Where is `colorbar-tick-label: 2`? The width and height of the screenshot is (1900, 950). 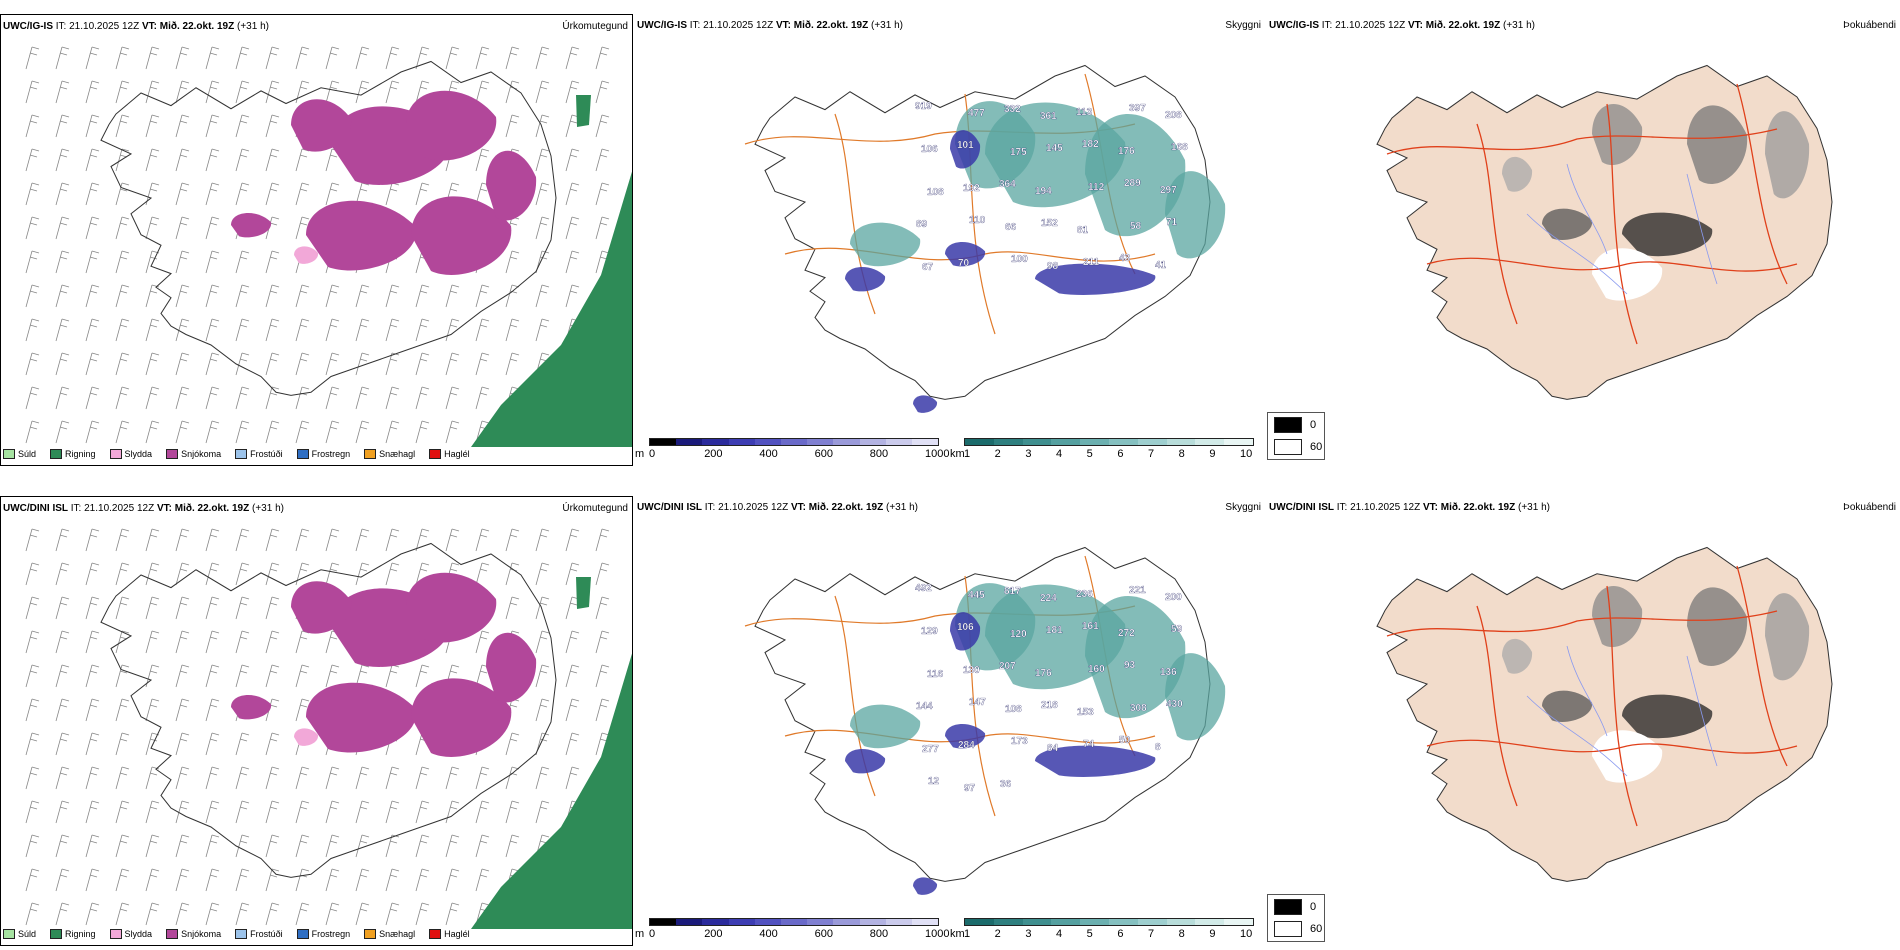
colorbar-tick-label: 2 is located at coordinates (997, 934).